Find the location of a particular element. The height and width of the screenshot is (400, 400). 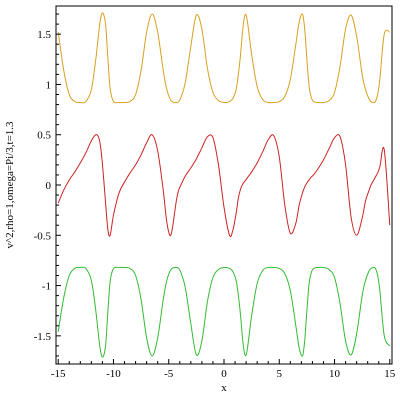

y-axis-label: v^2,rho=1,omega=Pi/3,t=1.3 is located at coordinates (10, 185).